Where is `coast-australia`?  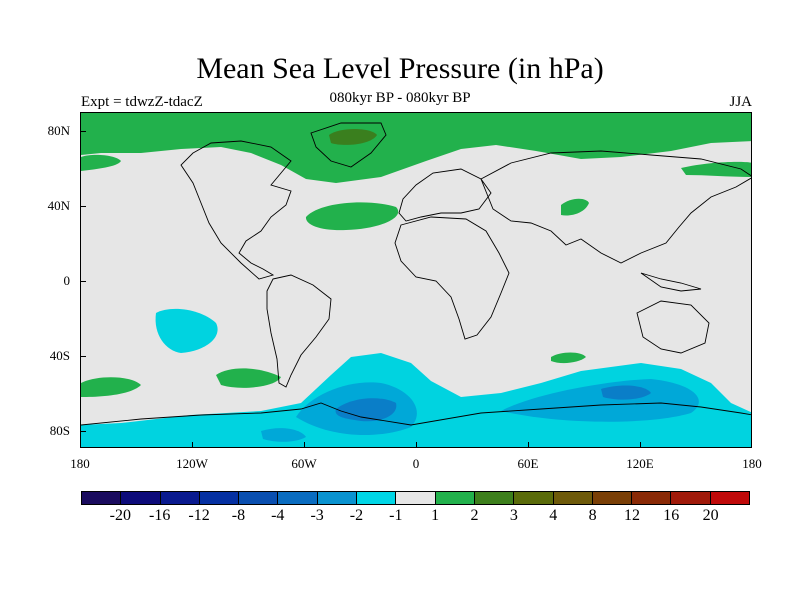 coast-australia is located at coordinates (673, 327).